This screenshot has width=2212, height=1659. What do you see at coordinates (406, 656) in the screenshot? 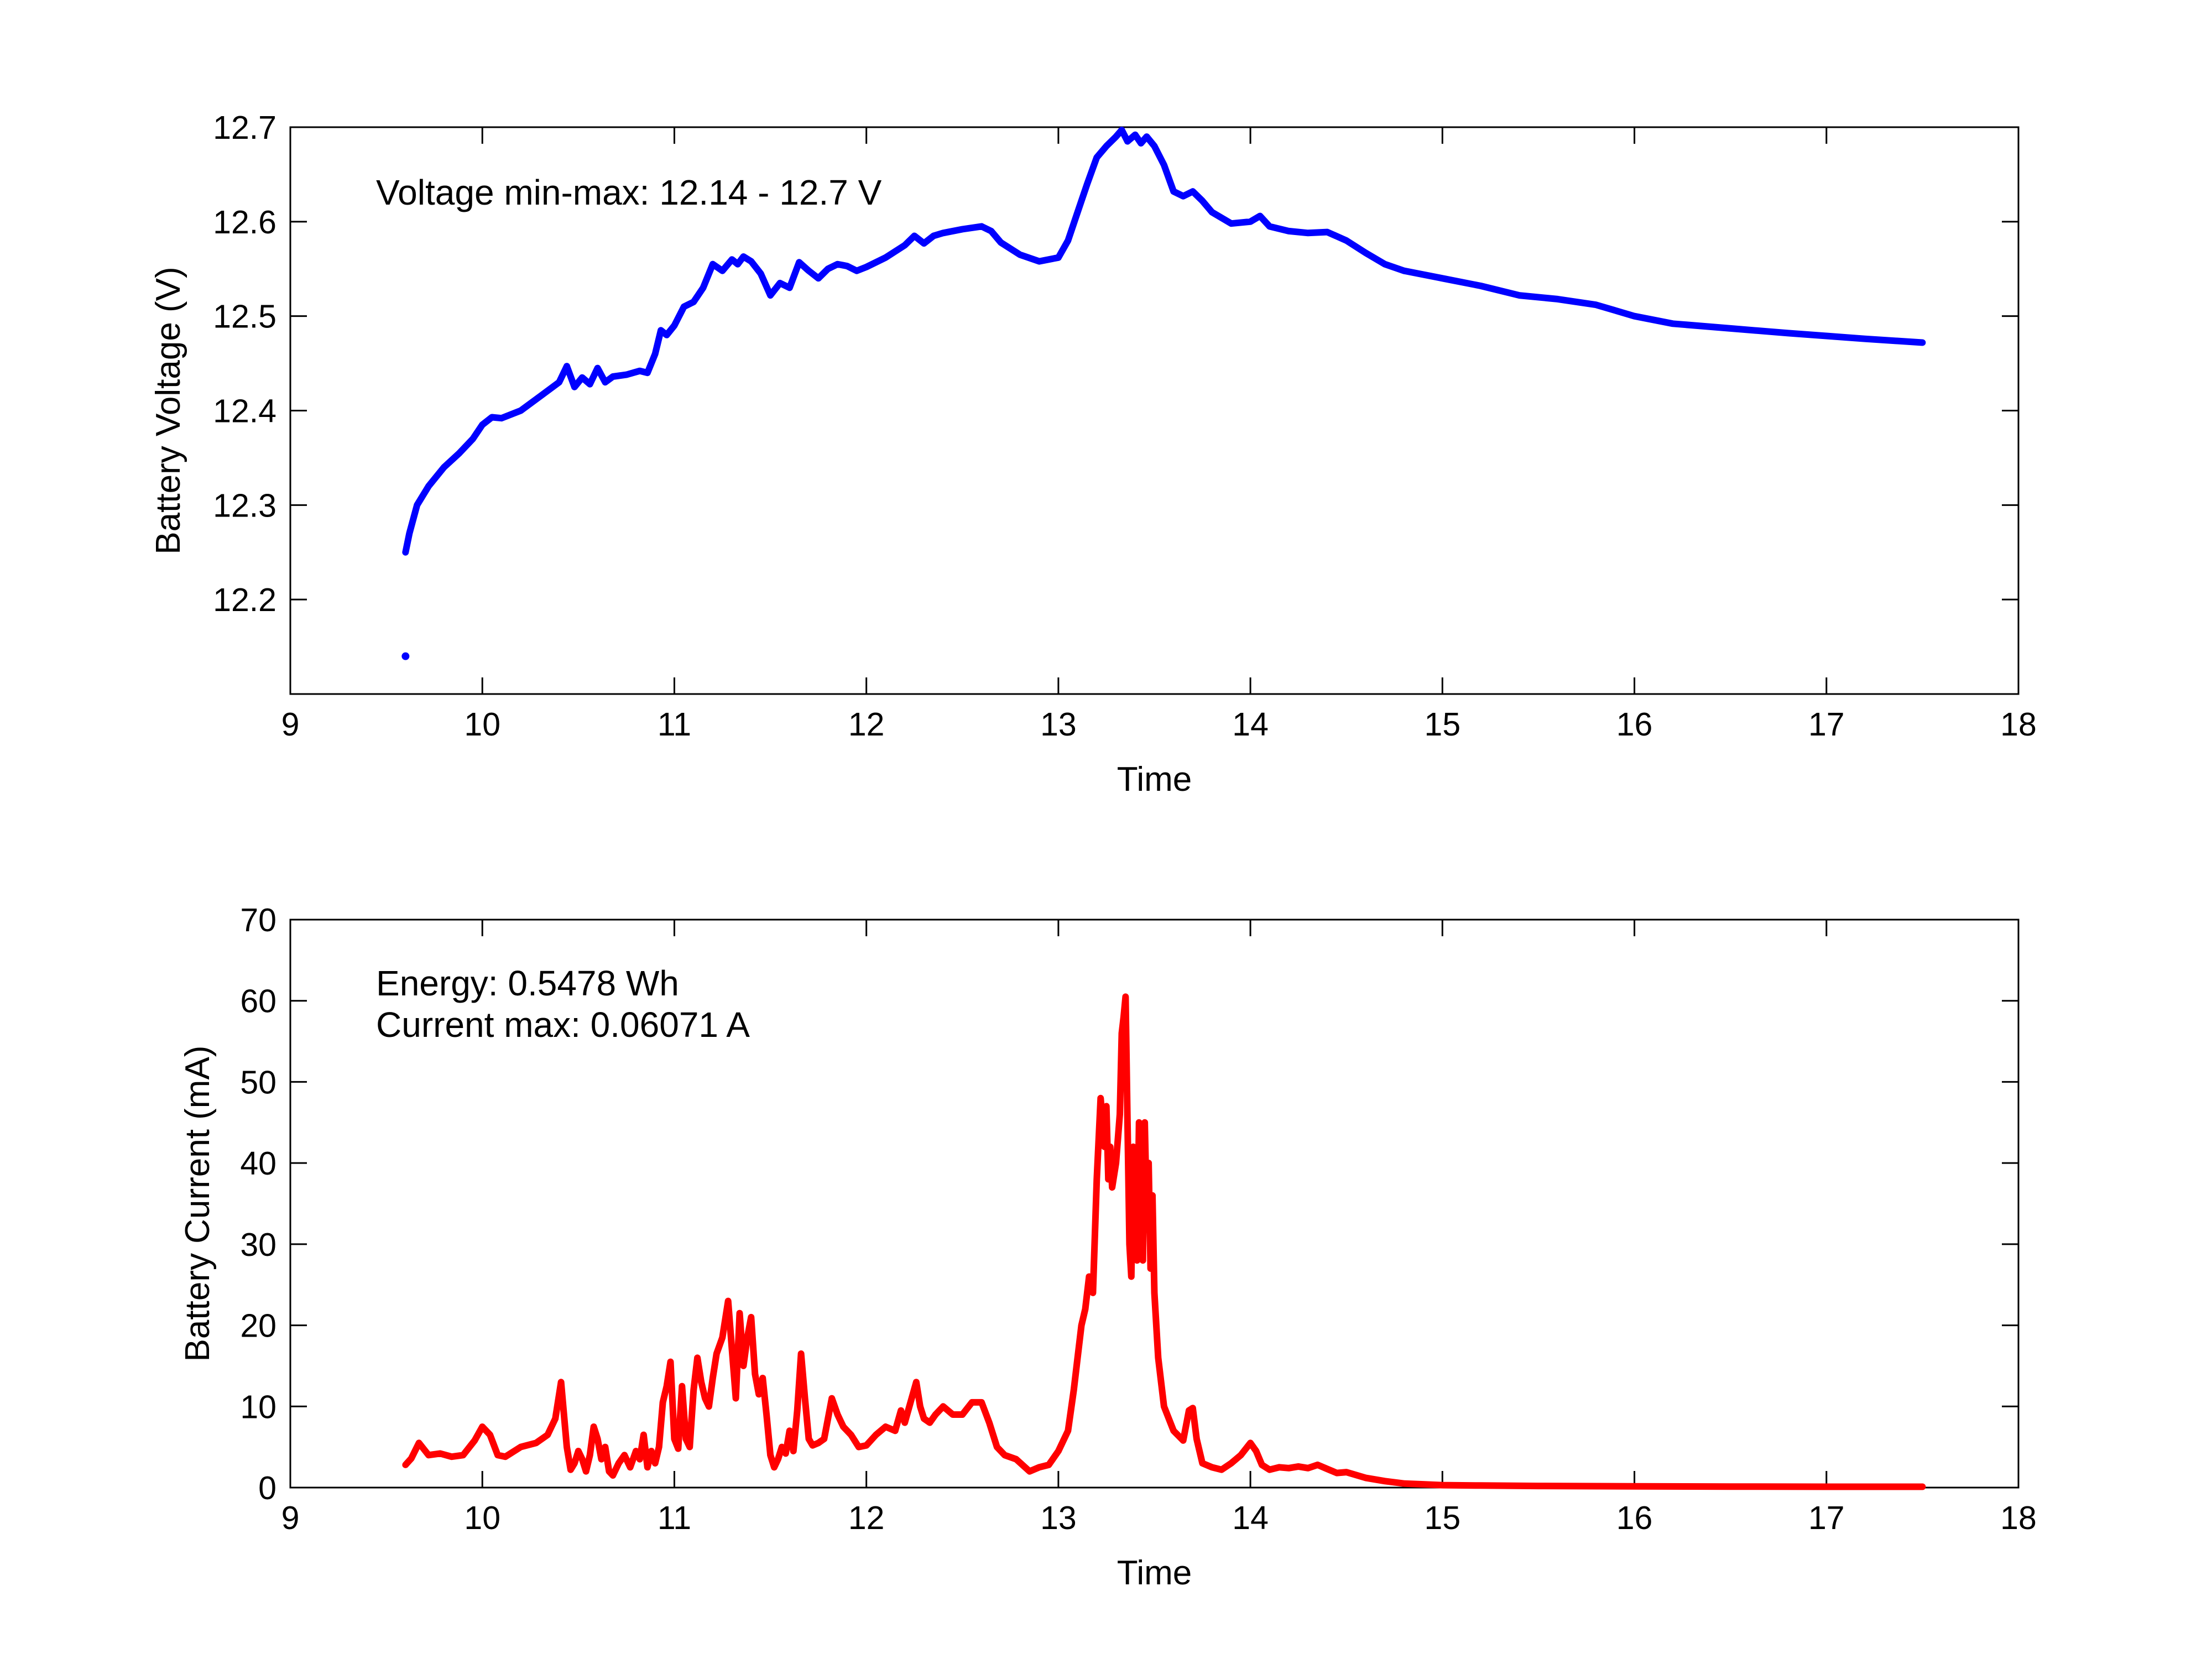
I see `data-point` at bounding box center [406, 656].